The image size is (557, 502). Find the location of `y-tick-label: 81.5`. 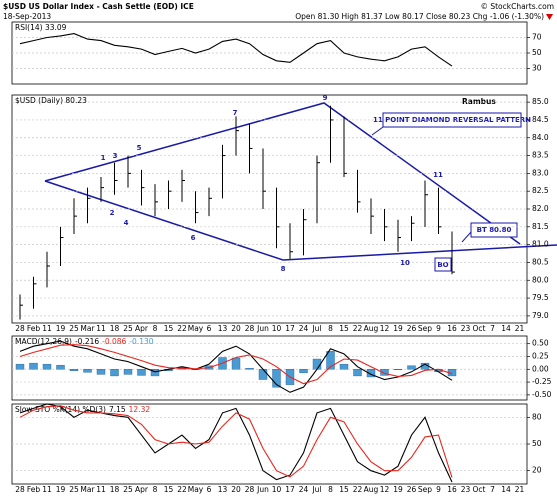

y-tick-label: 81.5 is located at coordinates (540, 226).